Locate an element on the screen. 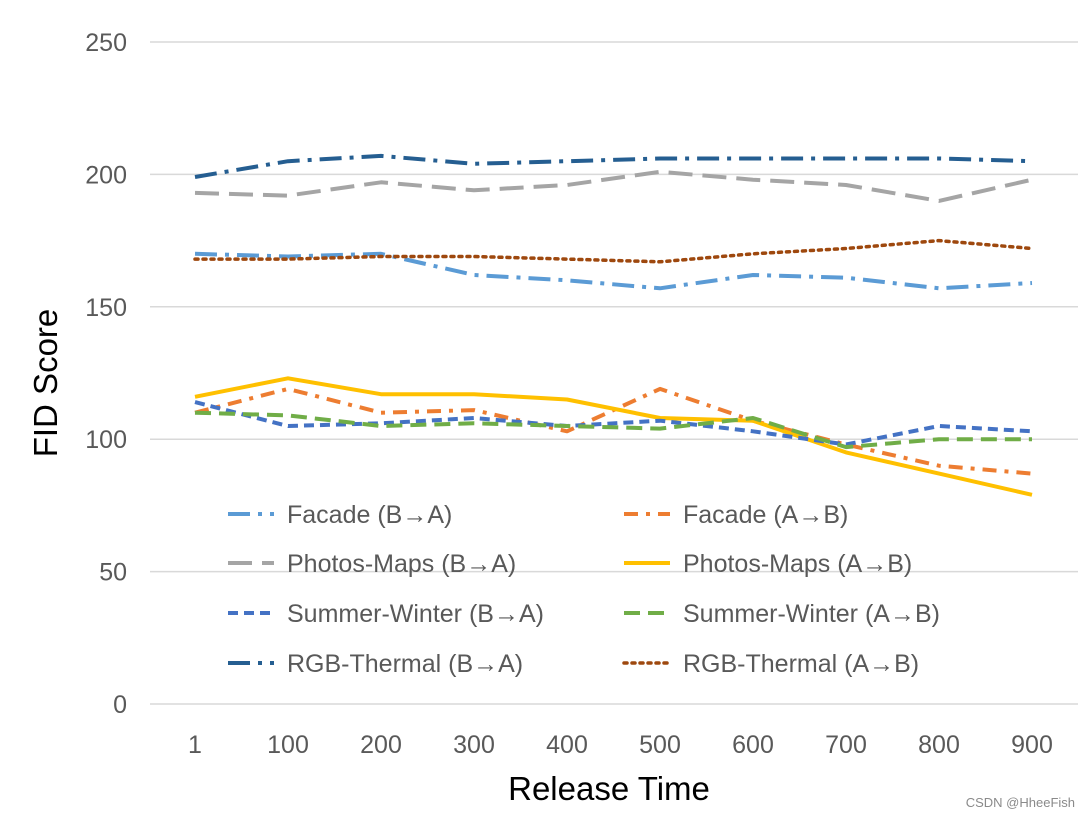 This screenshot has height=818, width=1090. legend-label: Summer-Winter (A→B) is located at coordinates (811, 614).